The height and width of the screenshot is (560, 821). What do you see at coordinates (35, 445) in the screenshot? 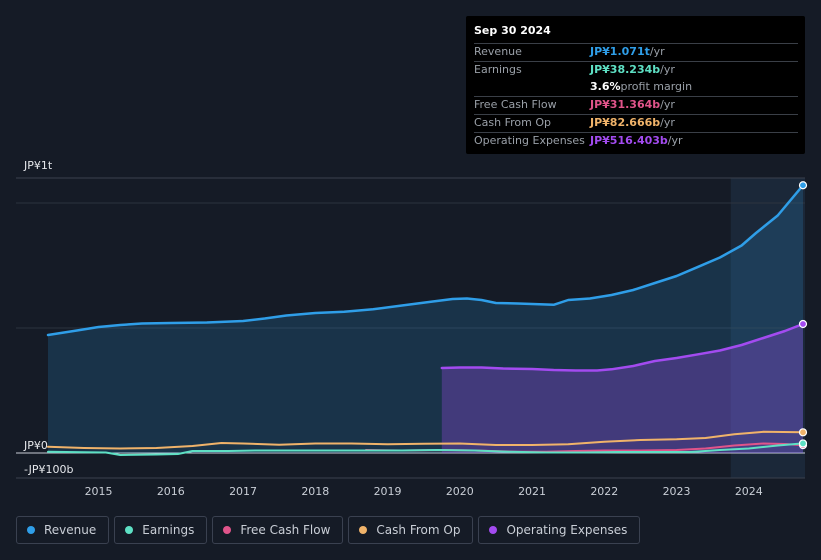
I see `y-tick-label: JP¥0` at bounding box center [35, 445].